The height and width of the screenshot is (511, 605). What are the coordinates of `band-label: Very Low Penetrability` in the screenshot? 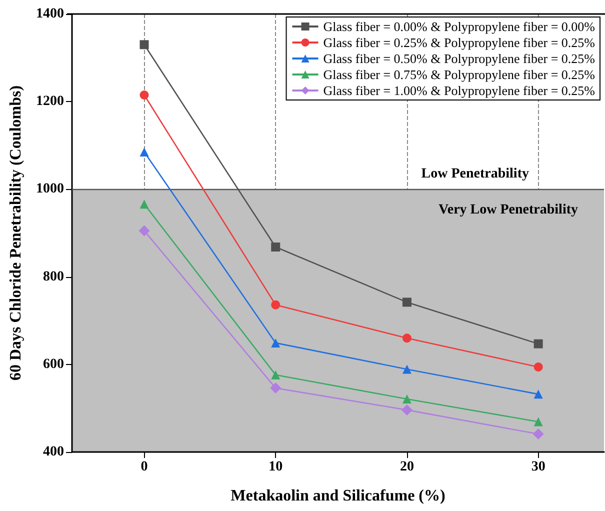 It's located at (508, 210).